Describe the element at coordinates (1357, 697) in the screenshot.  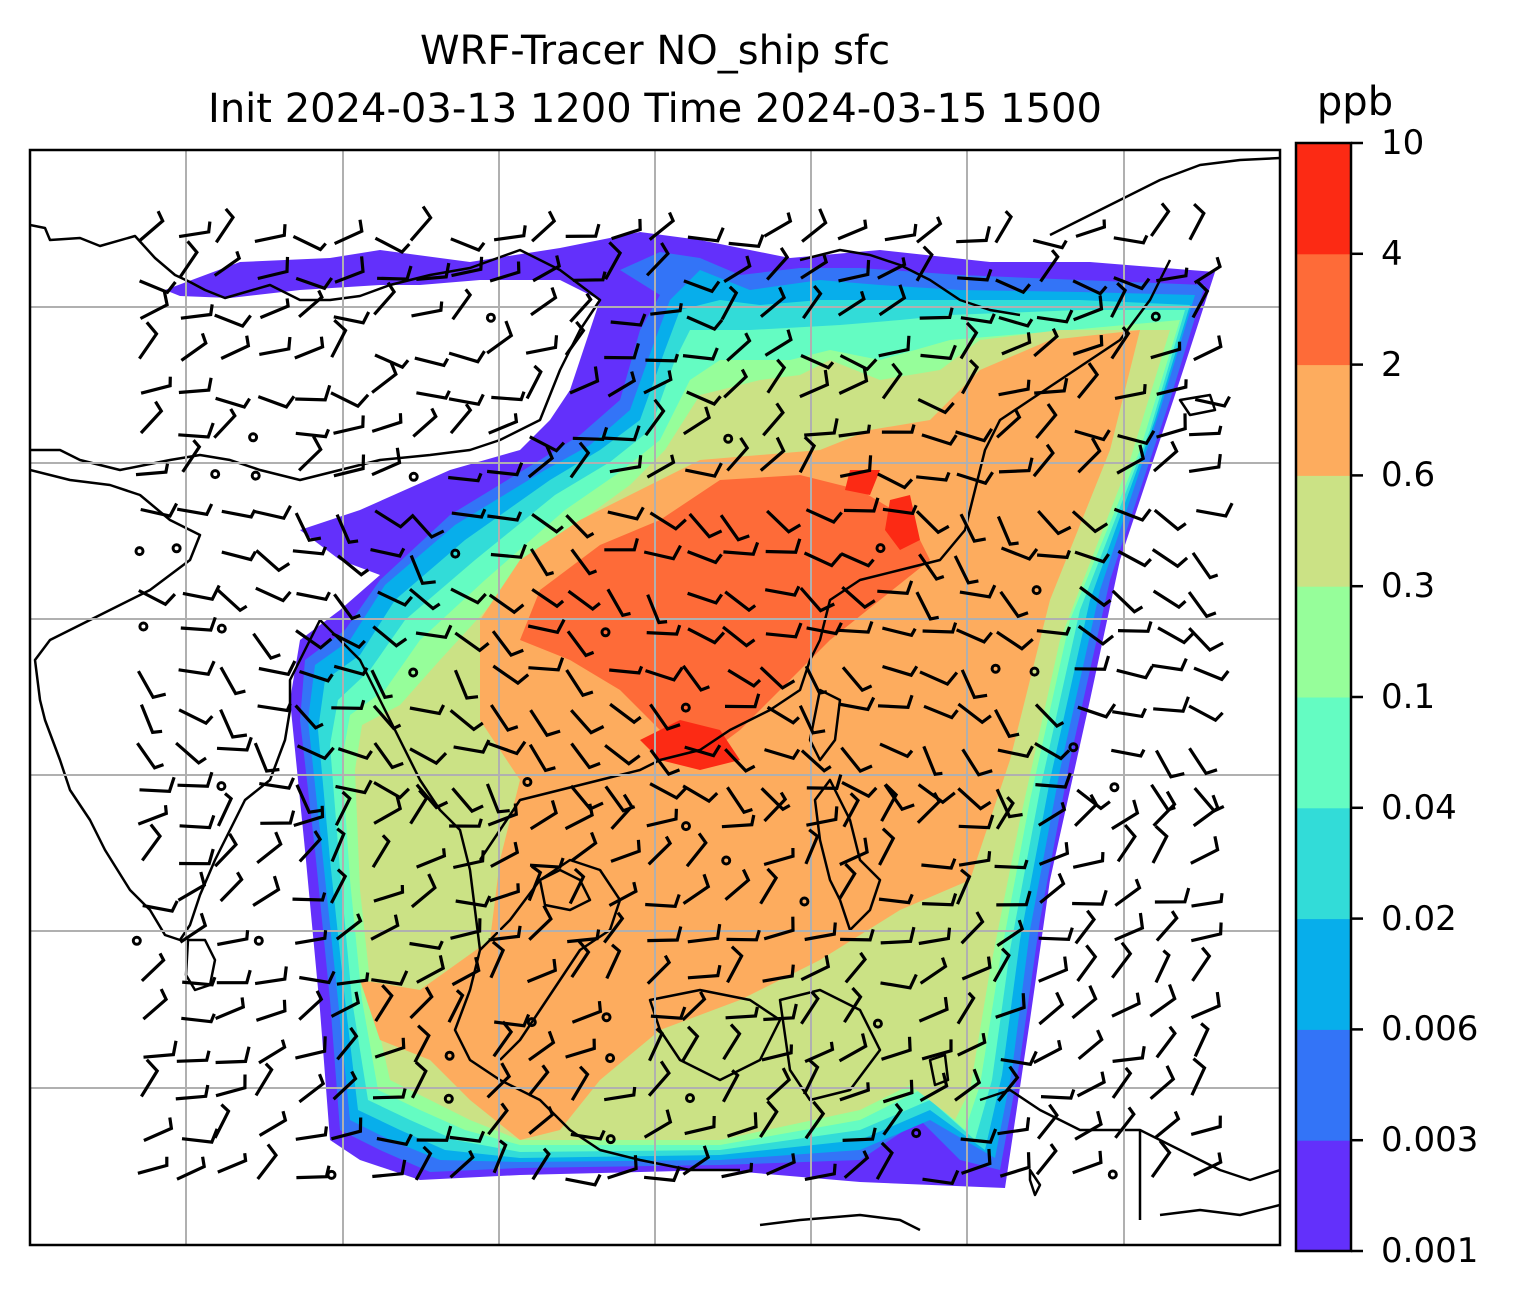
I see `colorbar-ticks` at that location.